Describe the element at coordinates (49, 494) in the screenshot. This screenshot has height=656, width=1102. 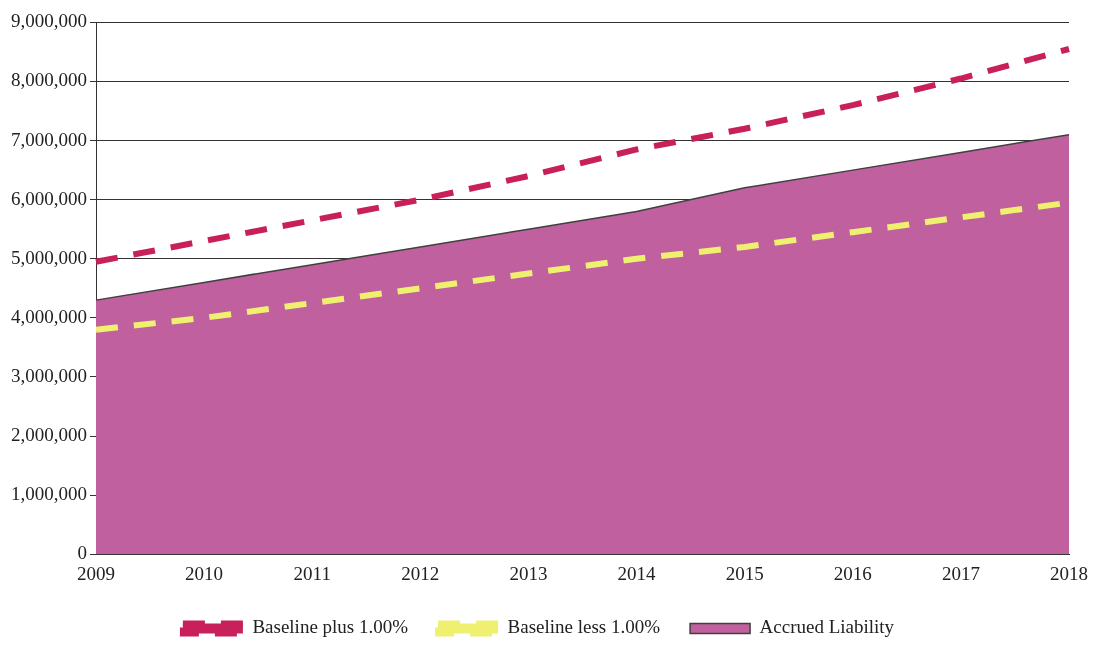
I see `y-tick-label: 1,000,000` at that location.